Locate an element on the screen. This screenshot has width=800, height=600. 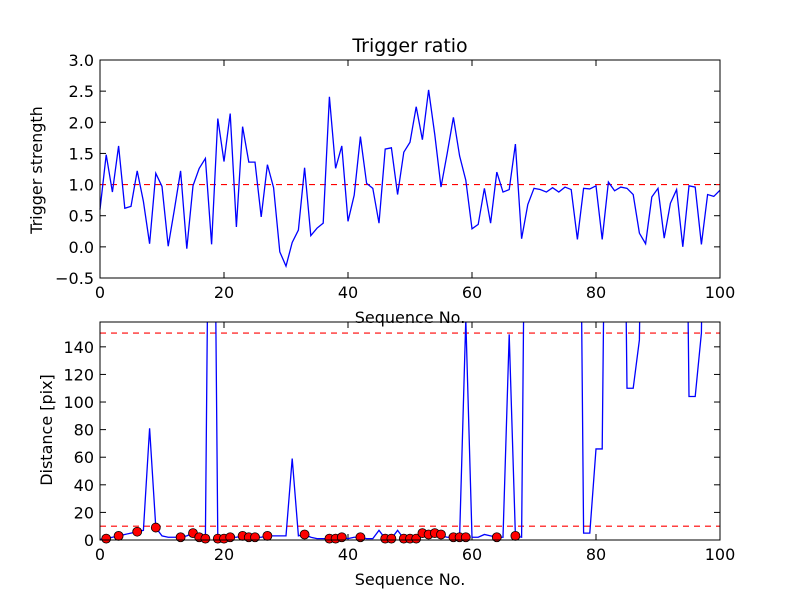
y-tick-label: 1.0 is located at coordinates (81, 185).